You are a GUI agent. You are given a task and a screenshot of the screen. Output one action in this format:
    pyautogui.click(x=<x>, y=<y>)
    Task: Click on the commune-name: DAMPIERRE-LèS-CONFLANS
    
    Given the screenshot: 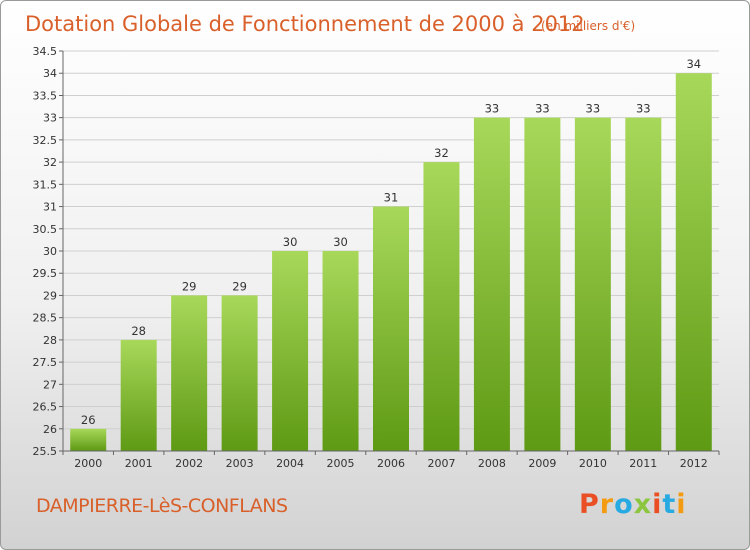 What is the action you would take?
    pyautogui.click(x=162, y=506)
    